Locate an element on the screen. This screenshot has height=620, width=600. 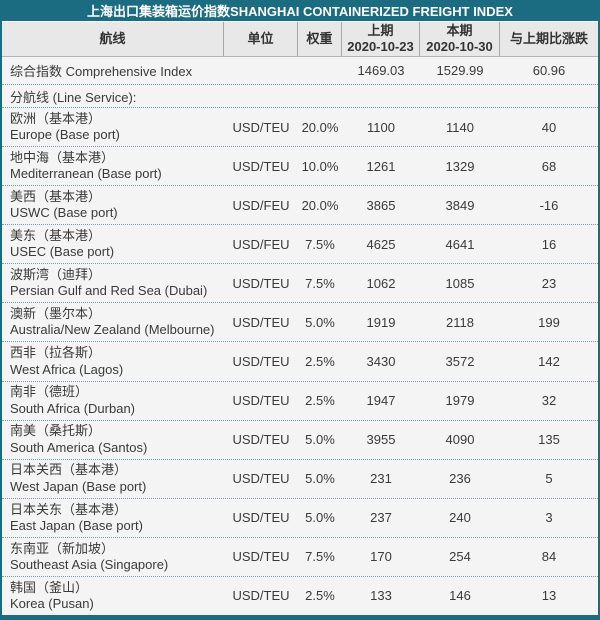
route-name-cn: 美西（基本港） is located at coordinates (56, 196).